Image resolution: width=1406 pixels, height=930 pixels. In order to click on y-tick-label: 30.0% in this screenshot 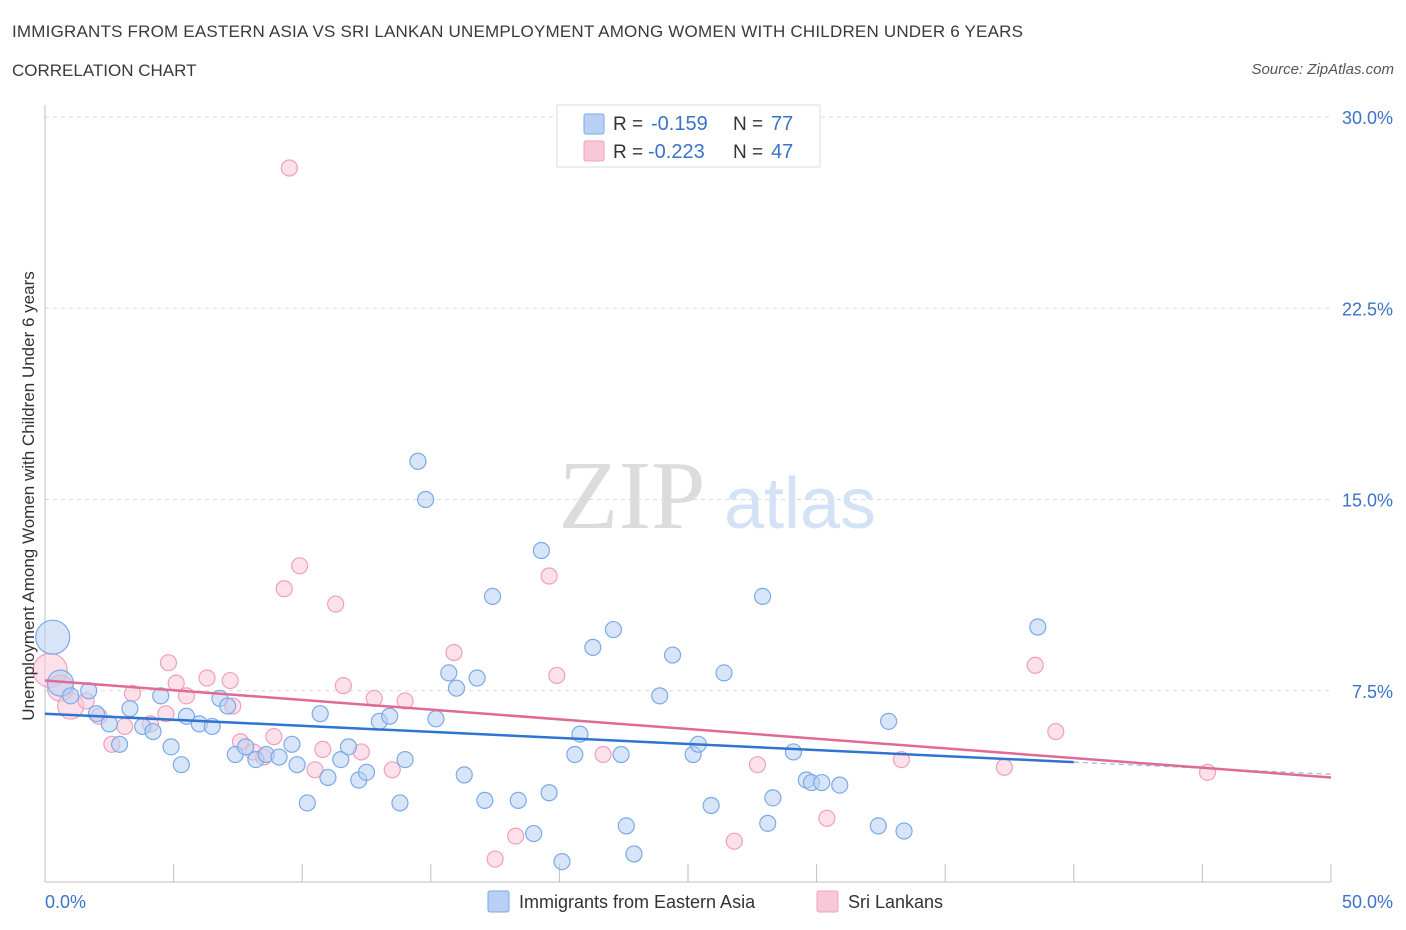, I will do `click(1367, 118)`.